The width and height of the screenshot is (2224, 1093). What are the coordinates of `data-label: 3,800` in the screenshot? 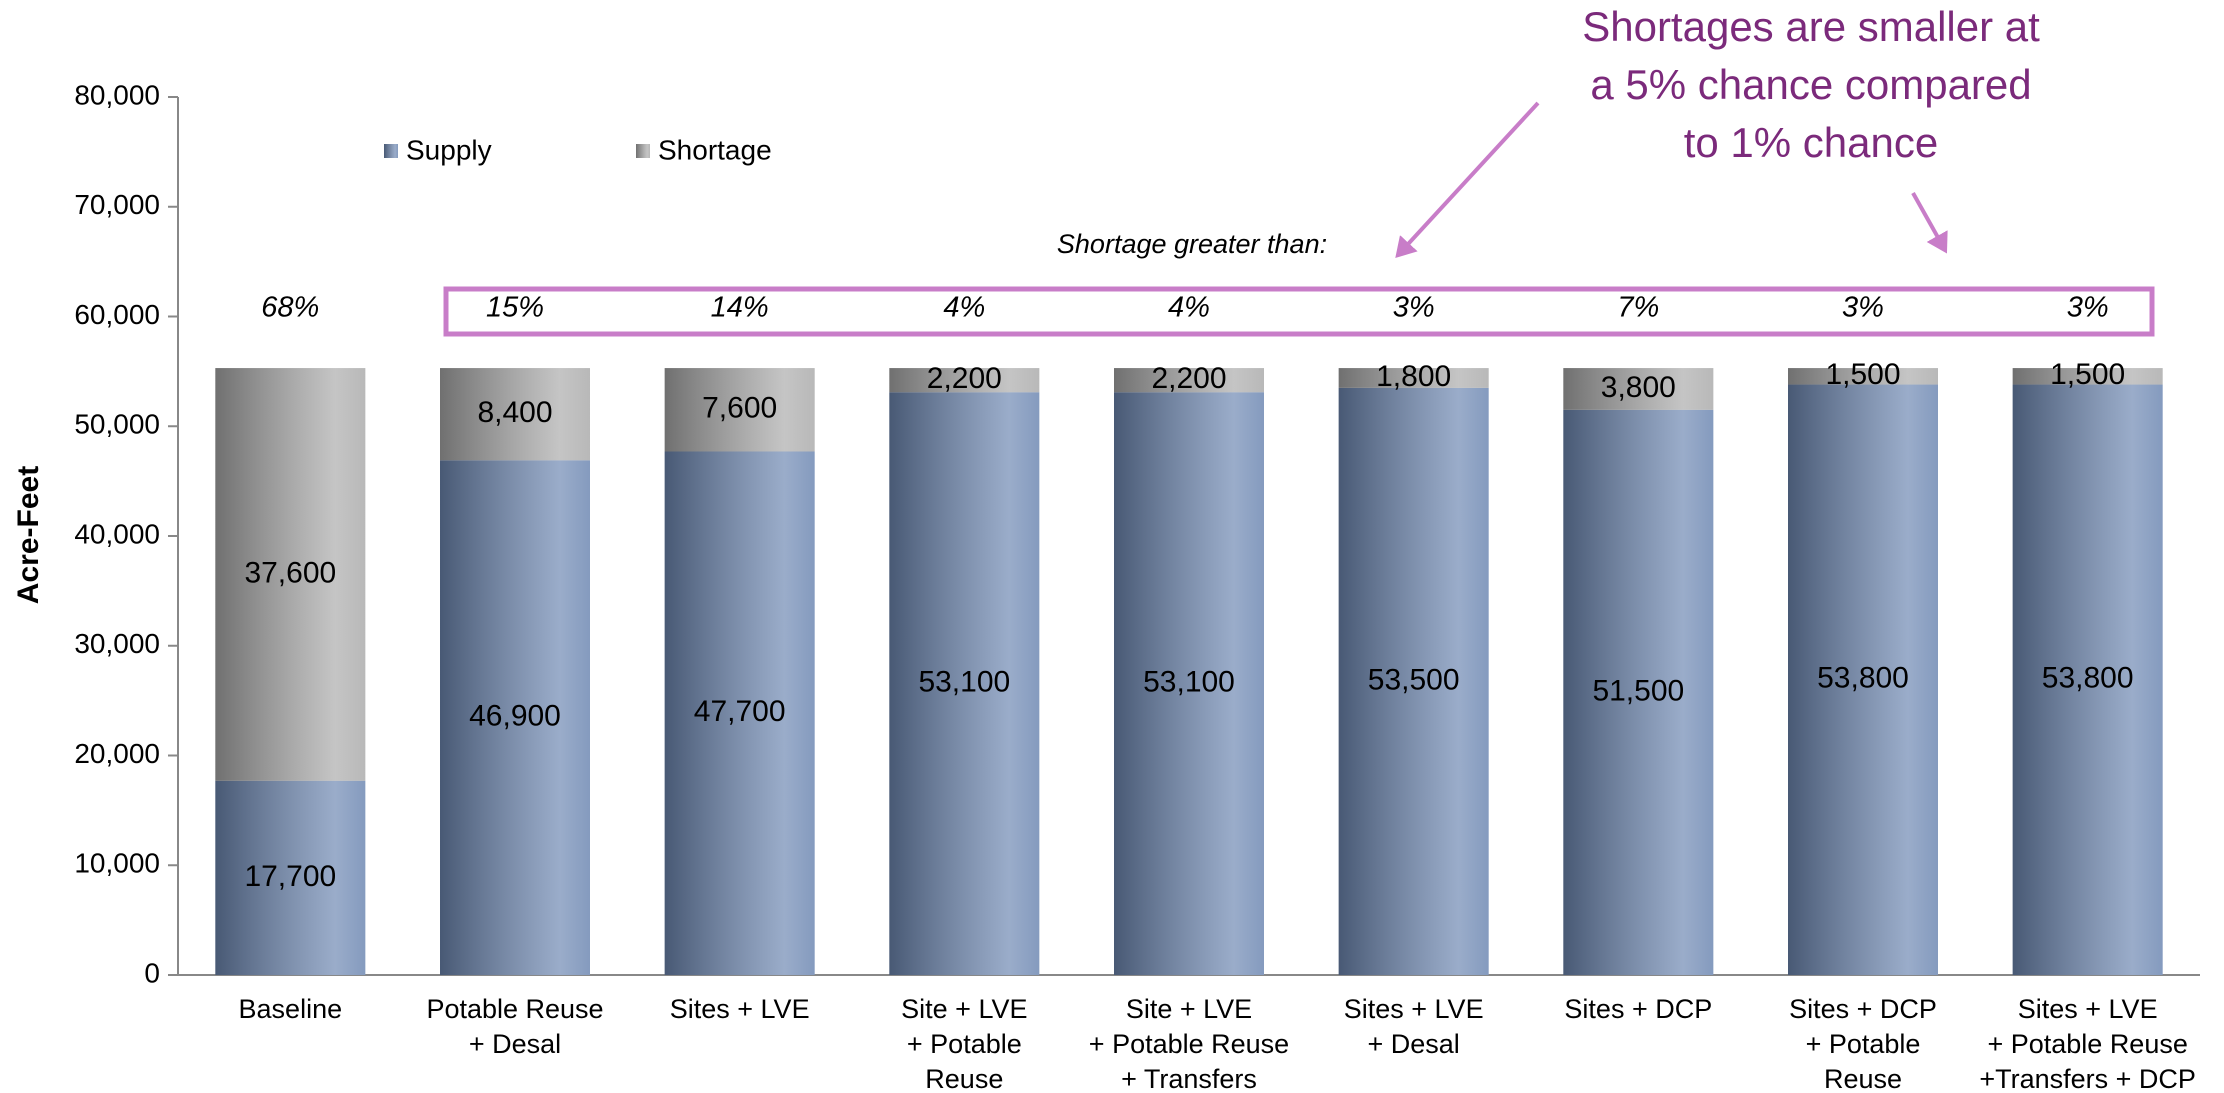 It's located at (1638, 387).